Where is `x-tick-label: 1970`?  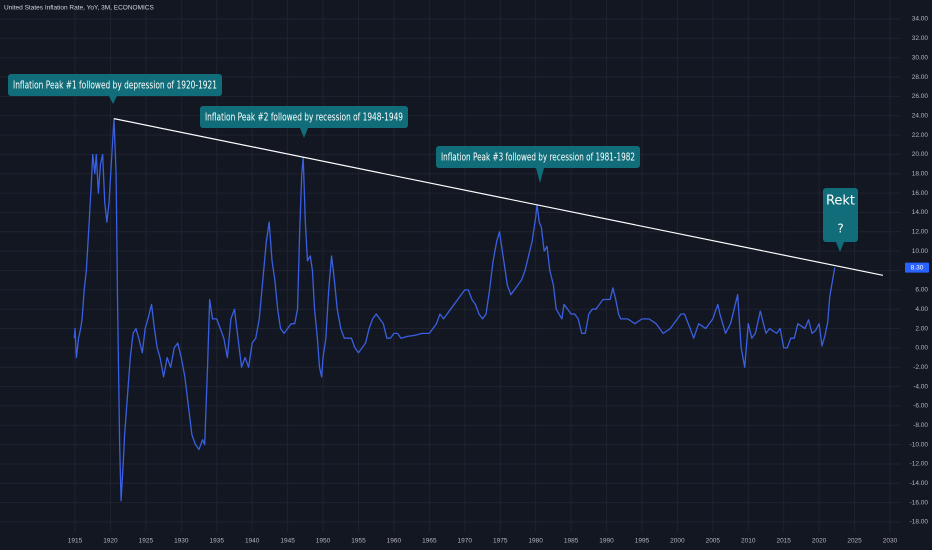 x-tick-label: 1970 is located at coordinates (465, 541).